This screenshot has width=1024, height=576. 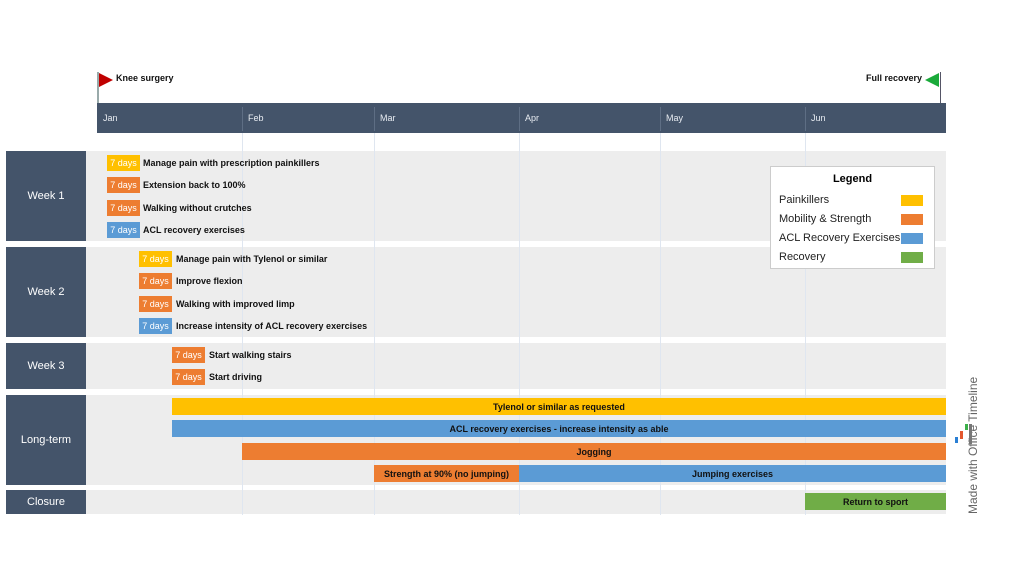 What do you see at coordinates (804, 200) in the screenshot?
I see `legend-item: Painkillers` at bounding box center [804, 200].